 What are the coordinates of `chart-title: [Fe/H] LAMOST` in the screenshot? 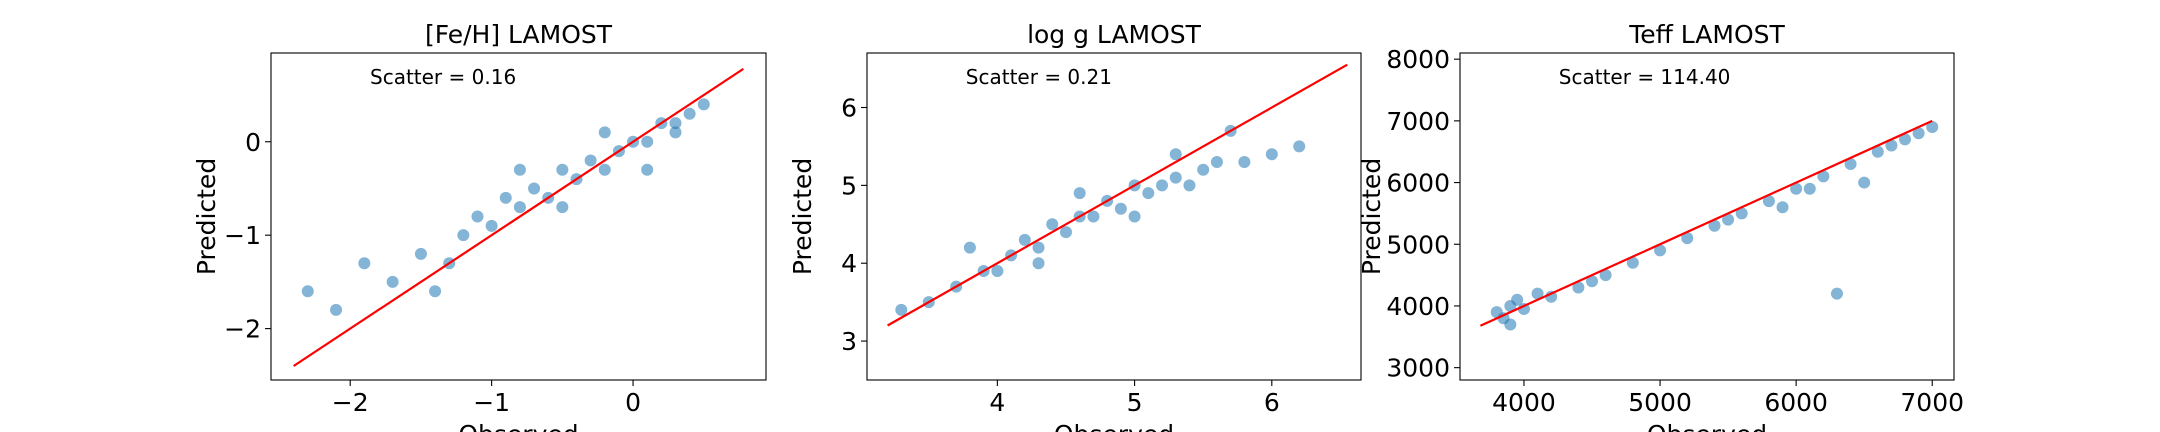 It's located at (519, 34).